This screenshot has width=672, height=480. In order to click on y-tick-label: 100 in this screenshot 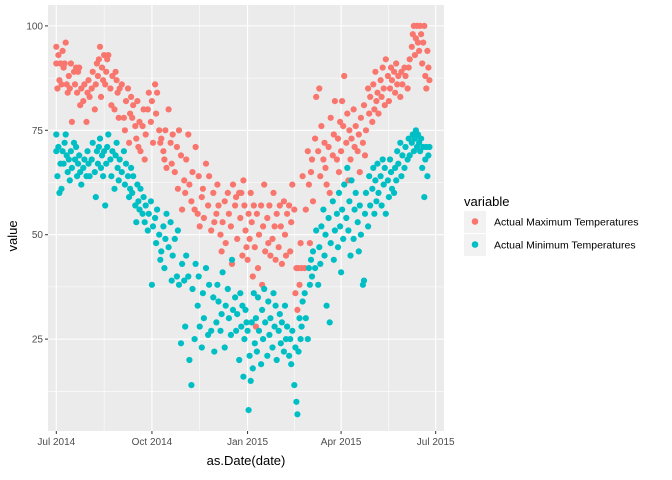, I will do `click(34, 26)`.